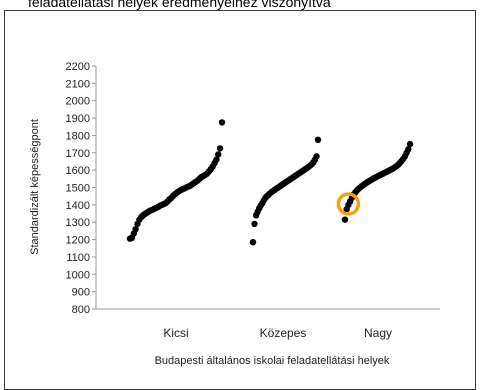 The image size is (482, 390). Describe the element at coordinates (78, 189) in the screenshot. I see `y-tick-label: 1500` at that location.